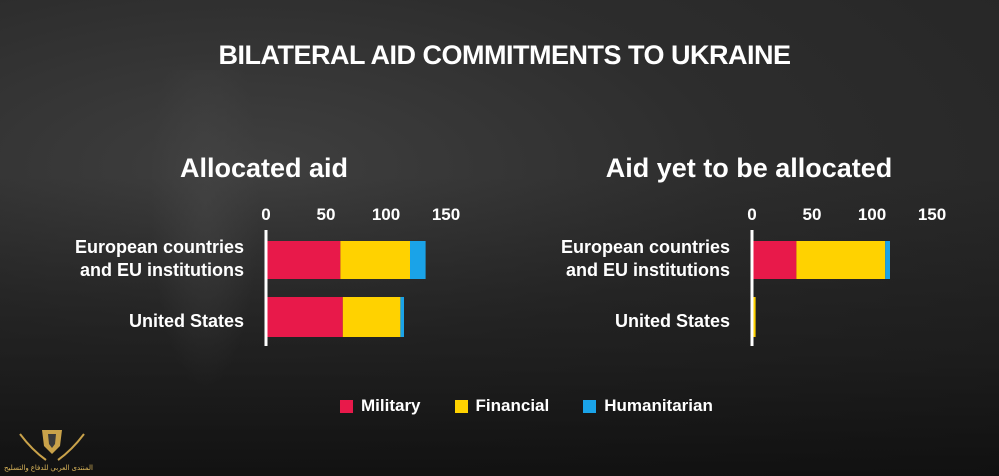  I want to click on chart-title-allocated: Allocated aid, so click(264, 168).